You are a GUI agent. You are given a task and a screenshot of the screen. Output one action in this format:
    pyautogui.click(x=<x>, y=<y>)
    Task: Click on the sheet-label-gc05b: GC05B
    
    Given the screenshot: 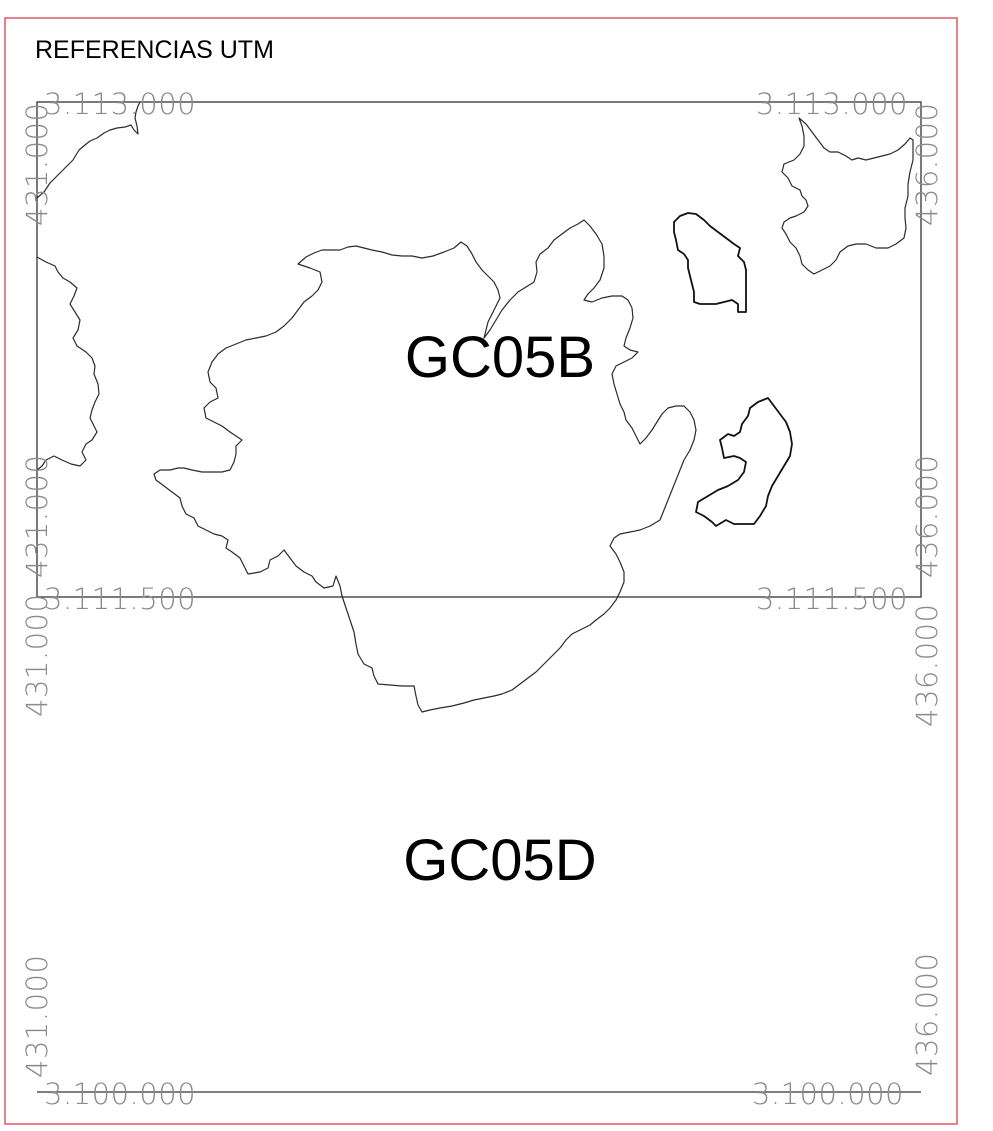 What is the action you would take?
    pyautogui.click(x=500, y=357)
    